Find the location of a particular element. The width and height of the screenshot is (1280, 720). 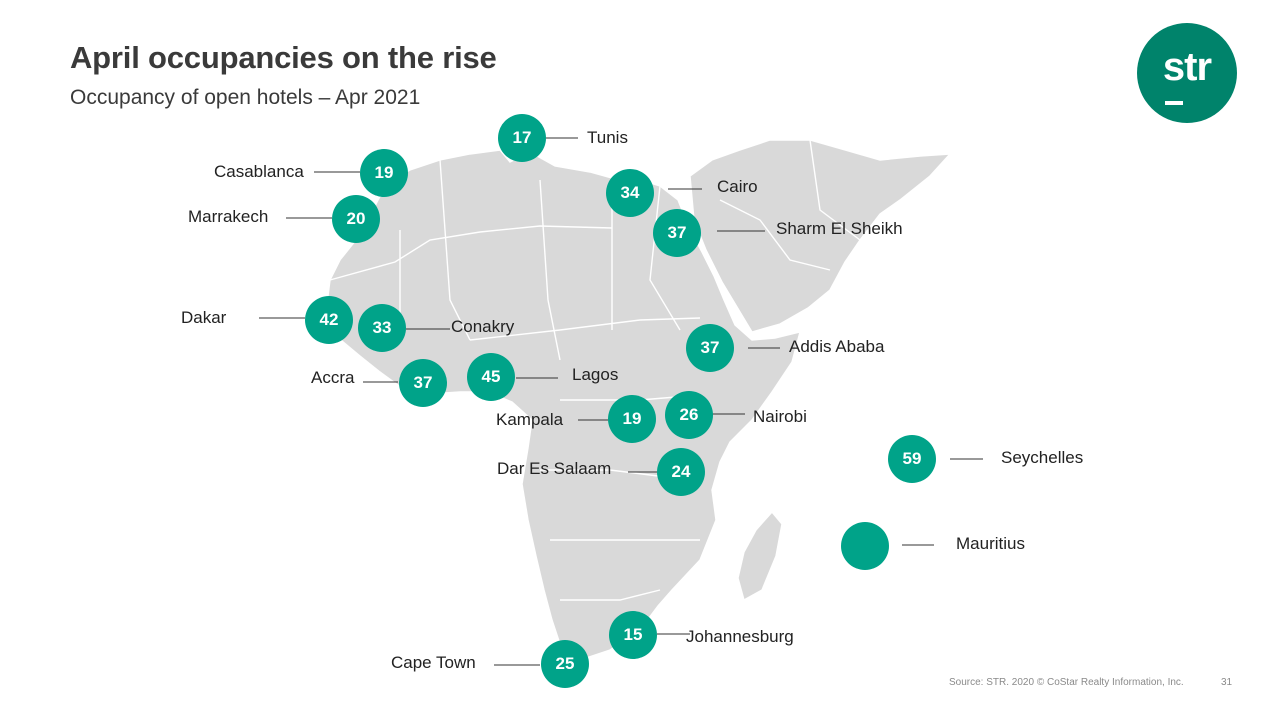

city-label-johannesburg: Johannesburg is located at coordinates (740, 636).